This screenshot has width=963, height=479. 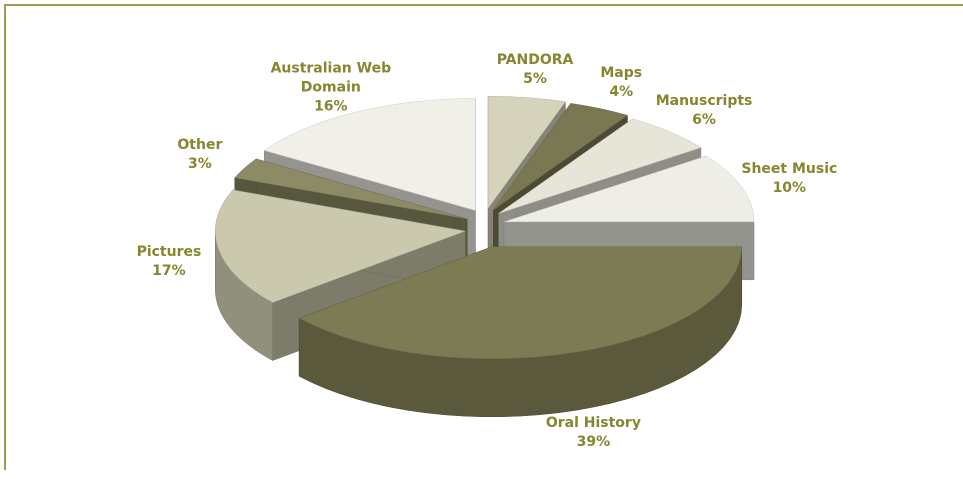 I want to click on slice-label: PANDORA 5%, so click(x=535, y=70).